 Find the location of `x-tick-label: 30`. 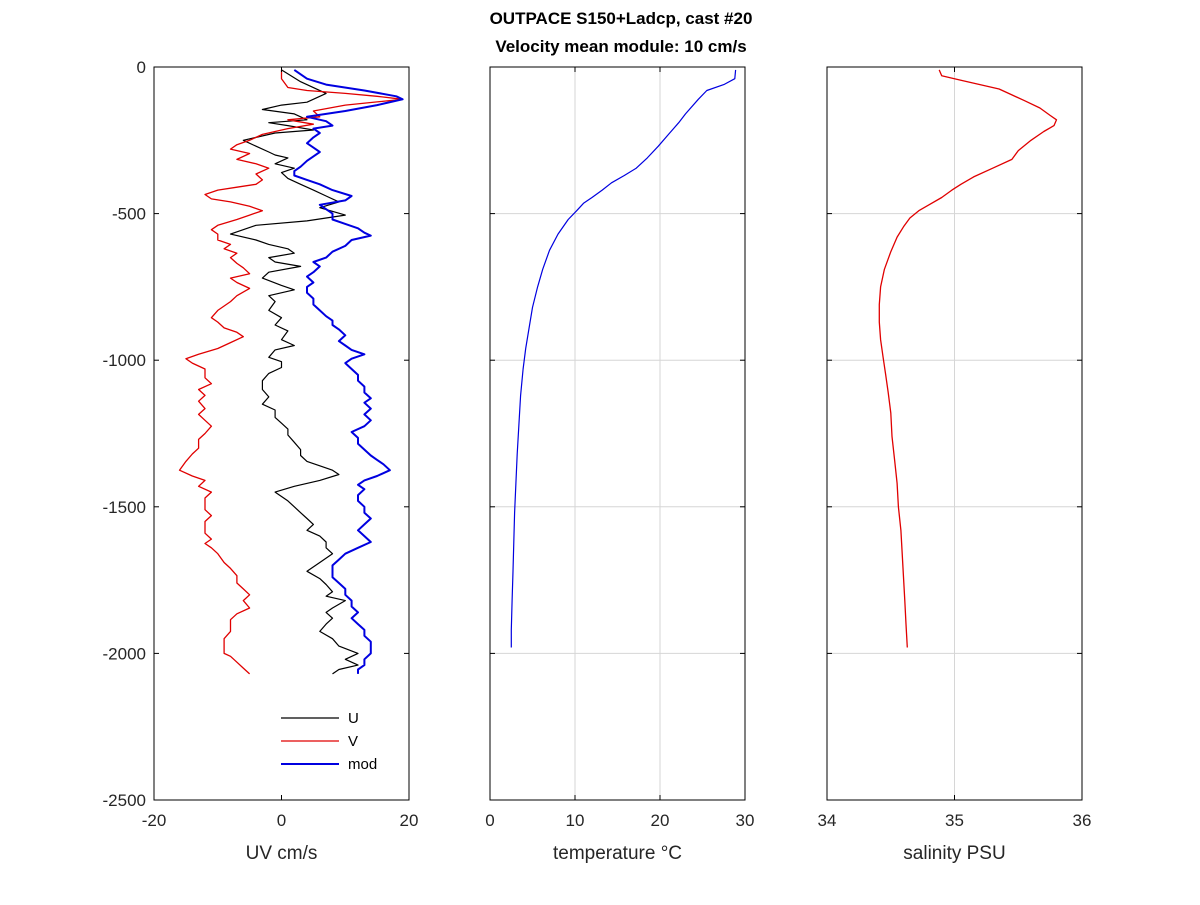

x-tick-label: 30 is located at coordinates (745, 820).